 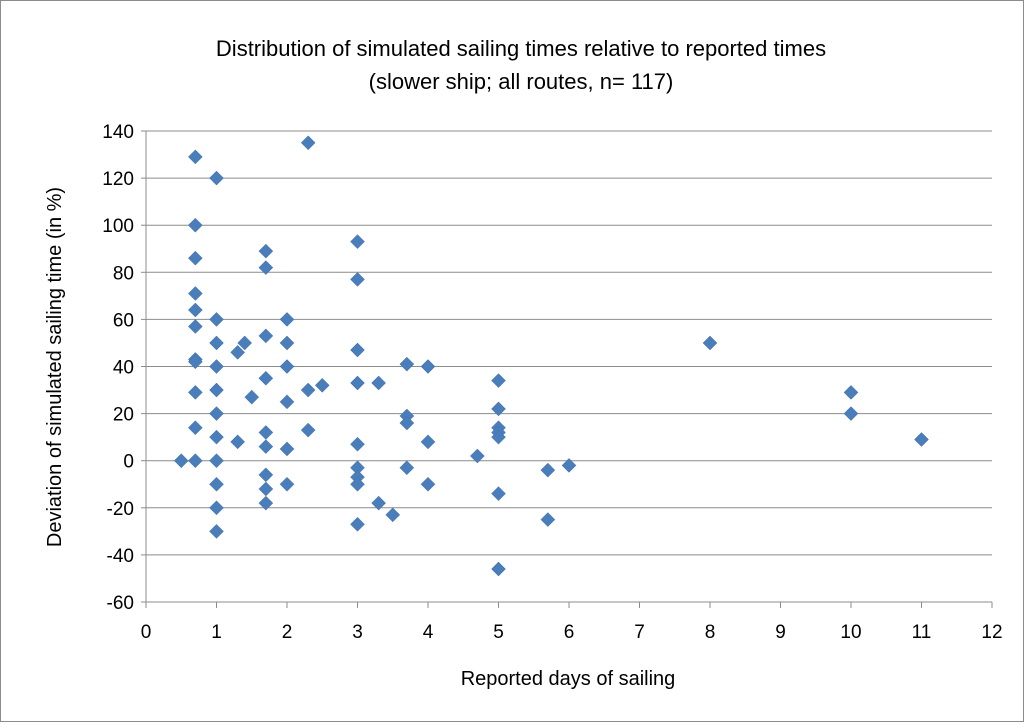 What do you see at coordinates (991, 632) in the screenshot?
I see `x-tick-label: 12` at bounding box center [991, 632].